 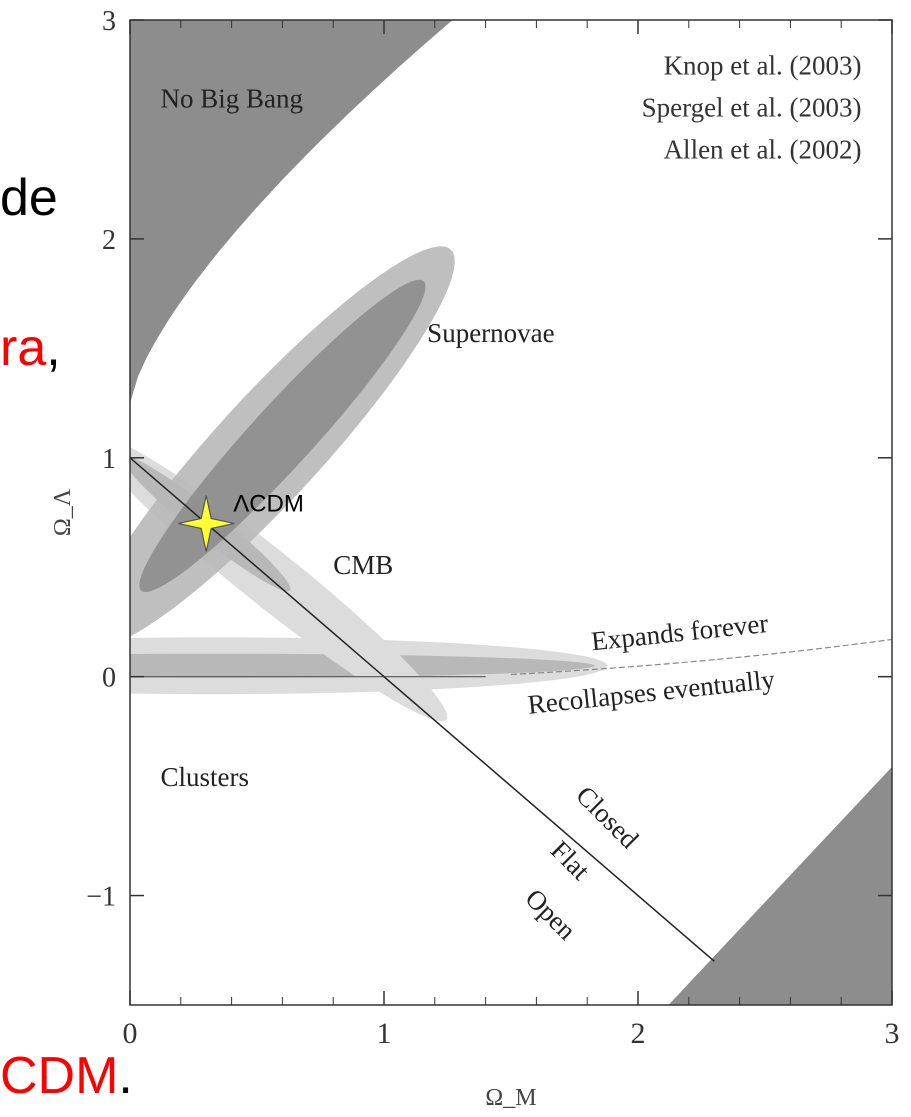 I want to click on slide-fragment-2-wrap: ra,, so click(x=30, y=348).